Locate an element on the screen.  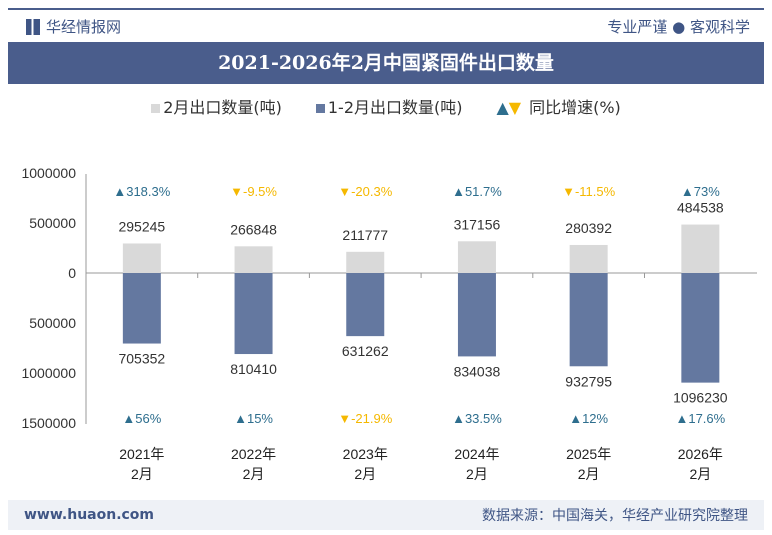
y-tick-label: 1500000 is located at coordinates (48, 423).